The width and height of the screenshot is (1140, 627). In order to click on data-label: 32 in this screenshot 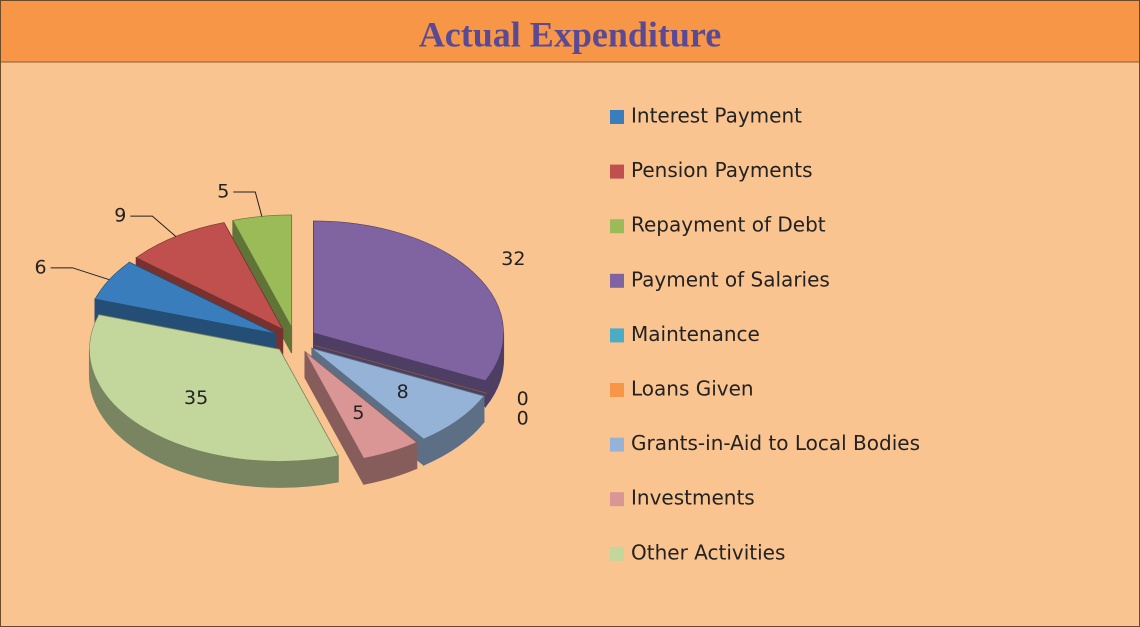, I will do `click(513, 259)`.